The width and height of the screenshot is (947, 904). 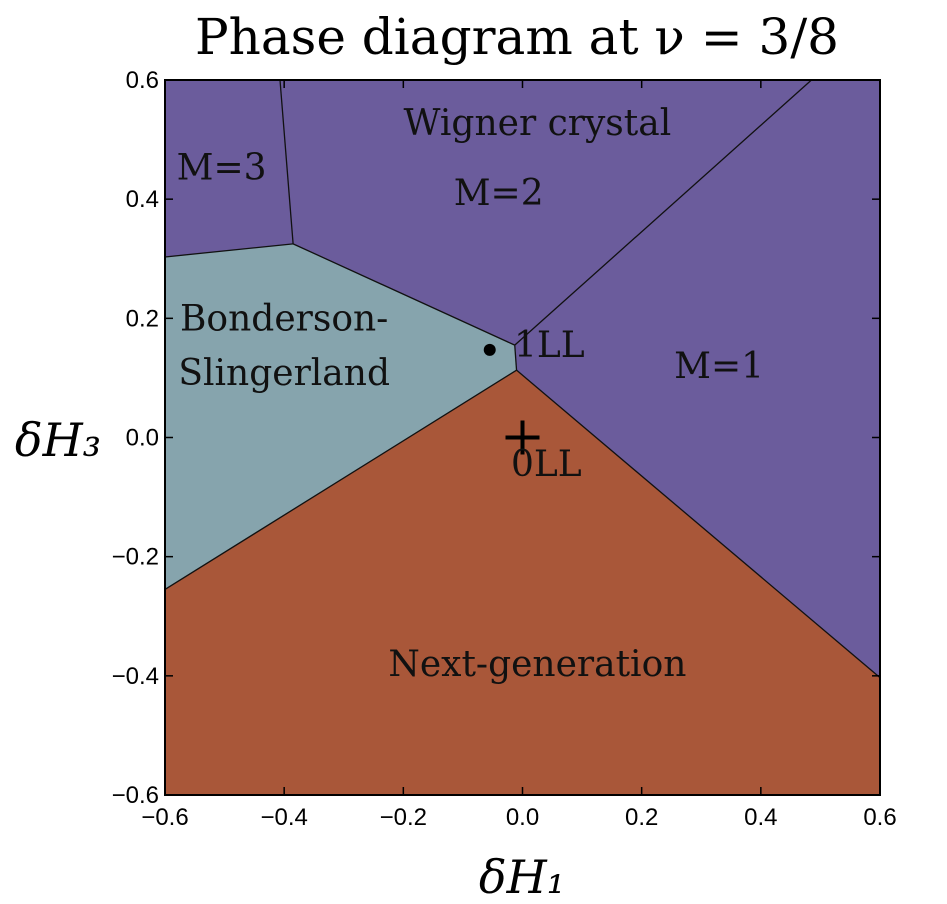 What do you see at coordinates (142, 80) in the screenshot?
I see `y-tick-label: 0.6` at bounding box center [142, 80].